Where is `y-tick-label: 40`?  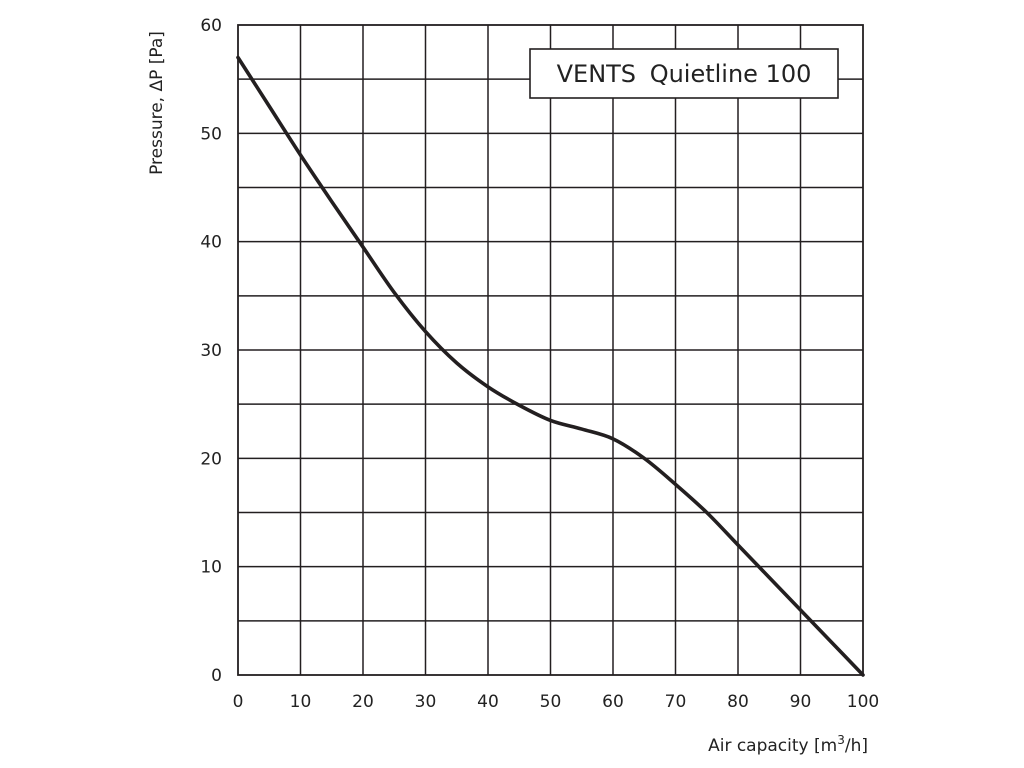
y-tick-label: 40 is located at coordinates (211, 243).